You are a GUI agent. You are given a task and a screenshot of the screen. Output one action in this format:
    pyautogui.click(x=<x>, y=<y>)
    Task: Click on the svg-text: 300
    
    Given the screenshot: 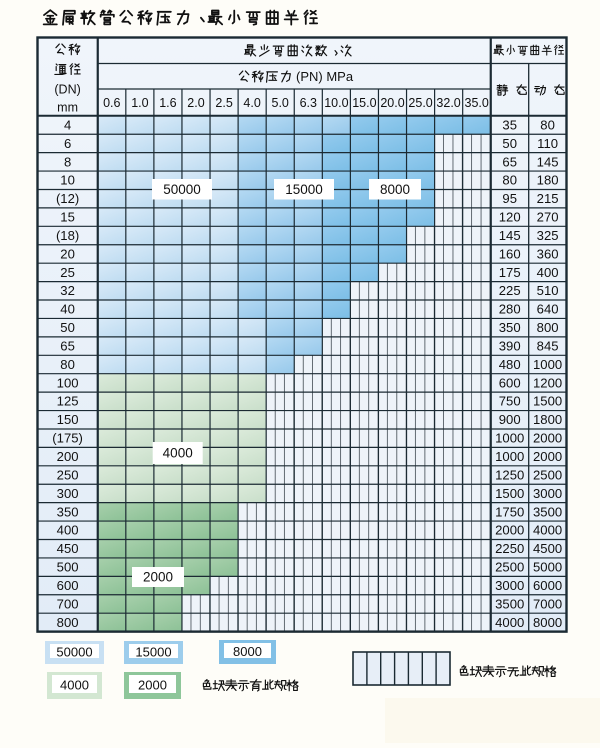 What is the action you would take?
    pyautogui.click(x=68, y=493)
    